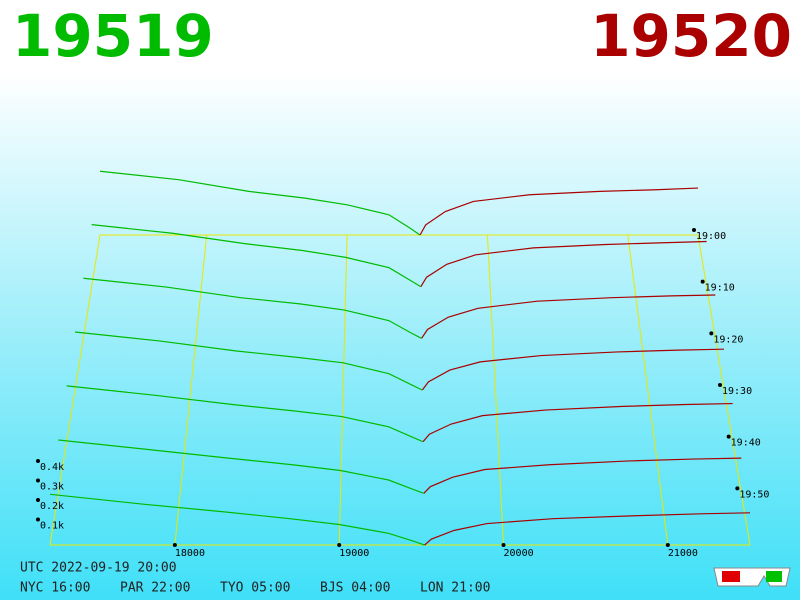 This screenshot has width=800, height=600. What do you see at coordinates (720, 288) in the screenshot?
I see `time-tick-label: 19:10` at bounding box center [720, 288].